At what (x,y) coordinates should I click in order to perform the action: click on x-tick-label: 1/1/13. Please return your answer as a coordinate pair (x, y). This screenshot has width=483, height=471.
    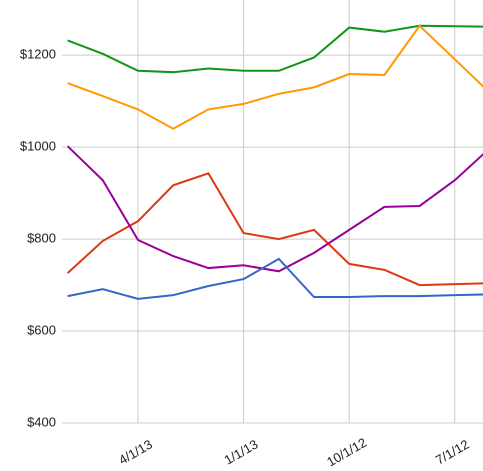
    Looking at the image, I should click on (241, 452).